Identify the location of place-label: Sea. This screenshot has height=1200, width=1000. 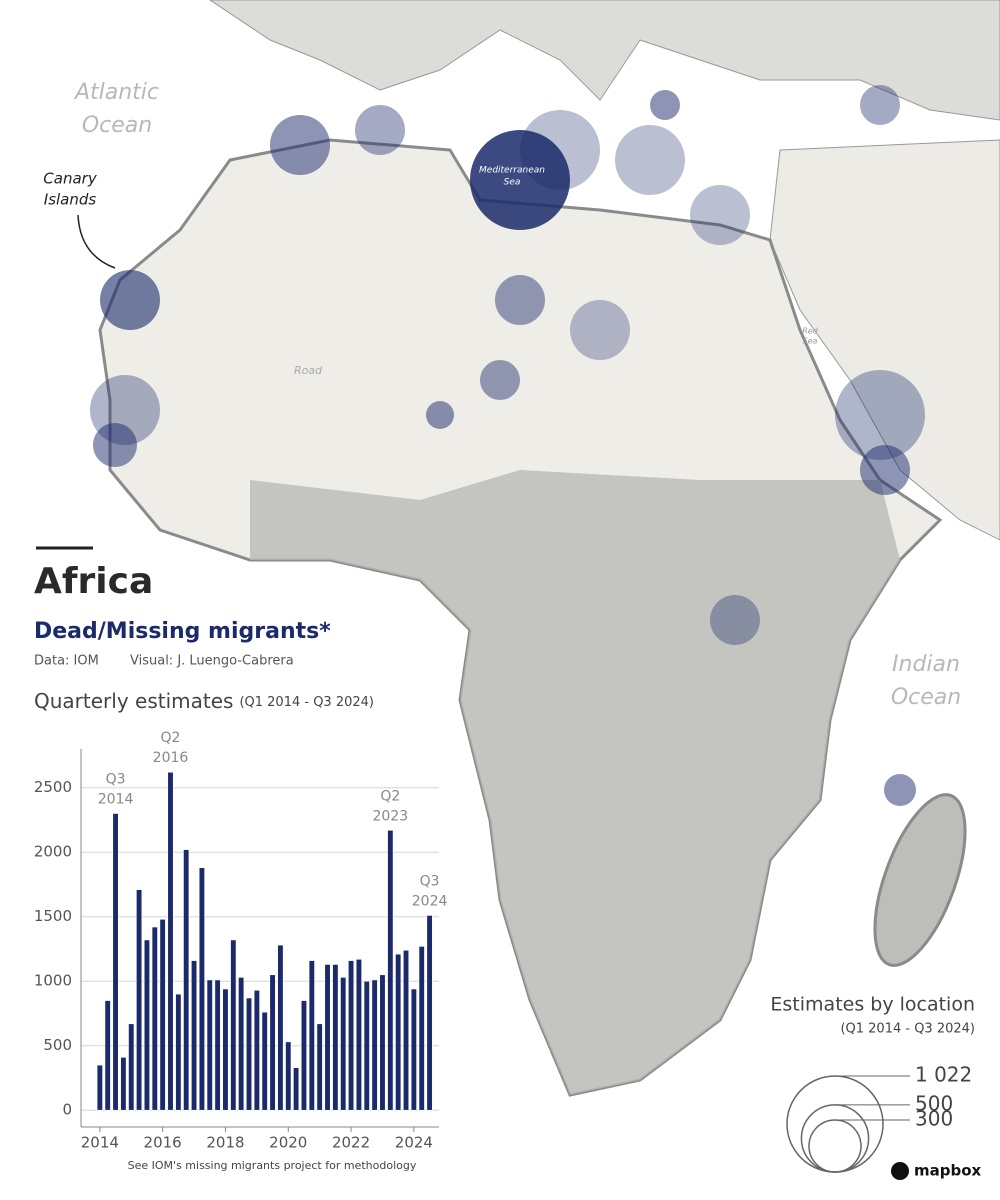
(512, 183).